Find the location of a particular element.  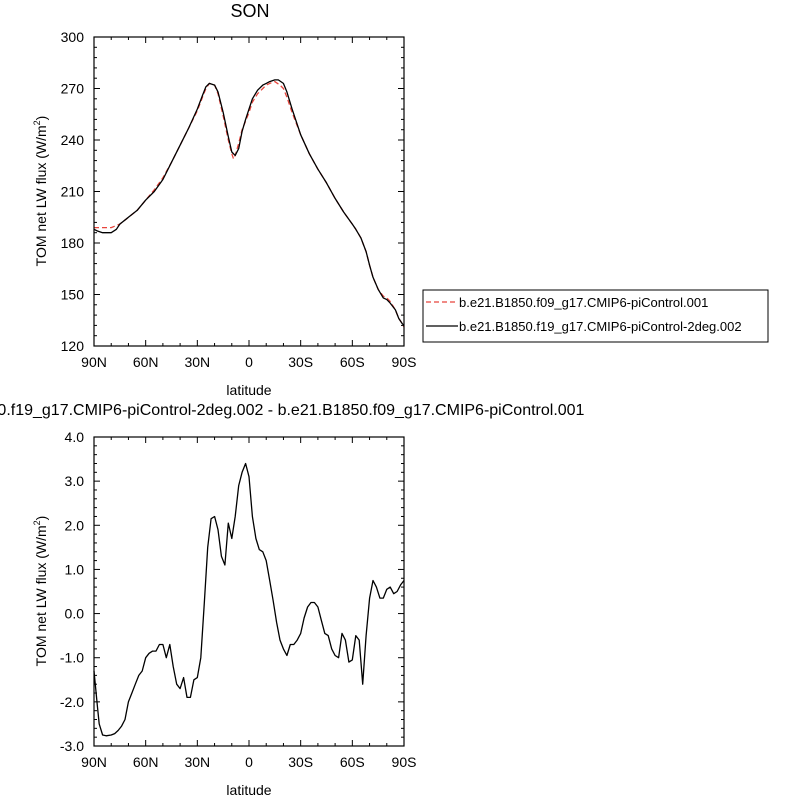

legend-box is located at coordinates (595, 316).